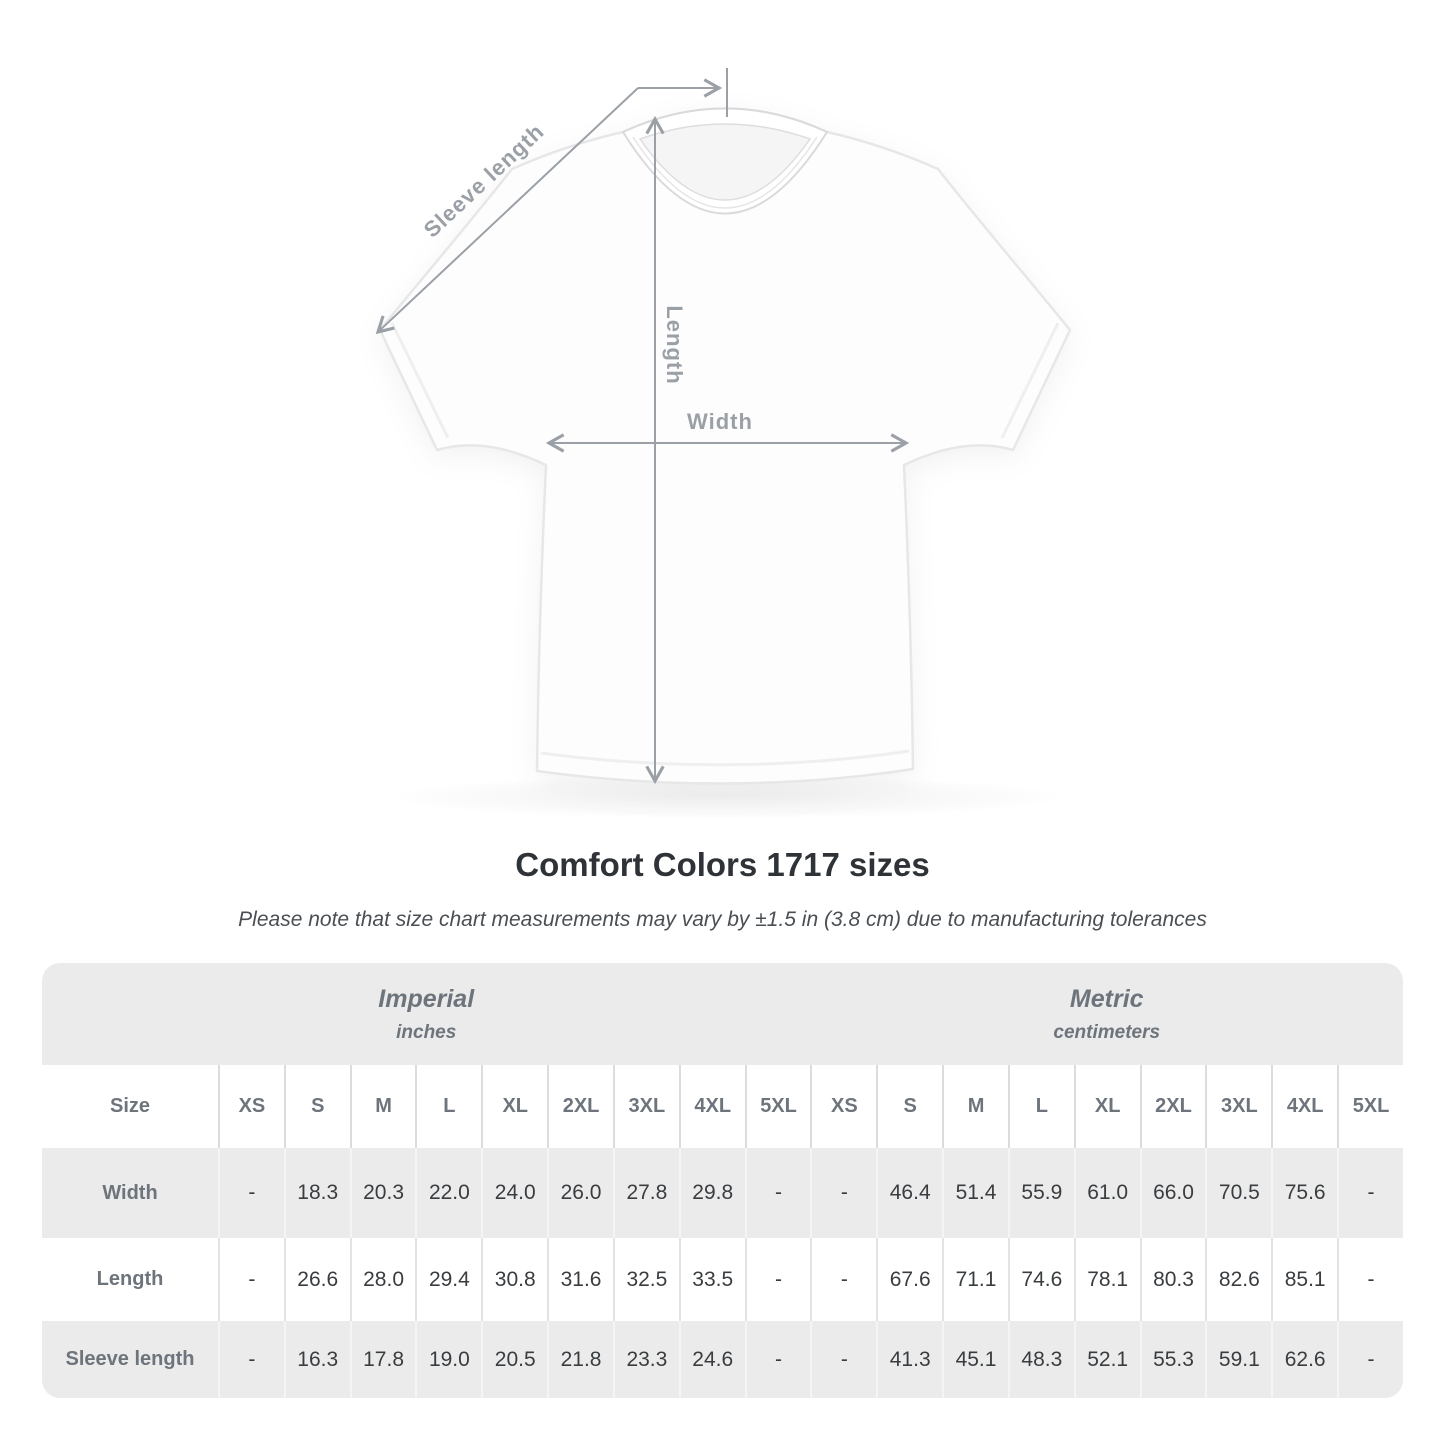  What do you see at coordinates (975, 1193) in the screenshot?
I see `cell: 51.4` at bounding box center [975, 1193].